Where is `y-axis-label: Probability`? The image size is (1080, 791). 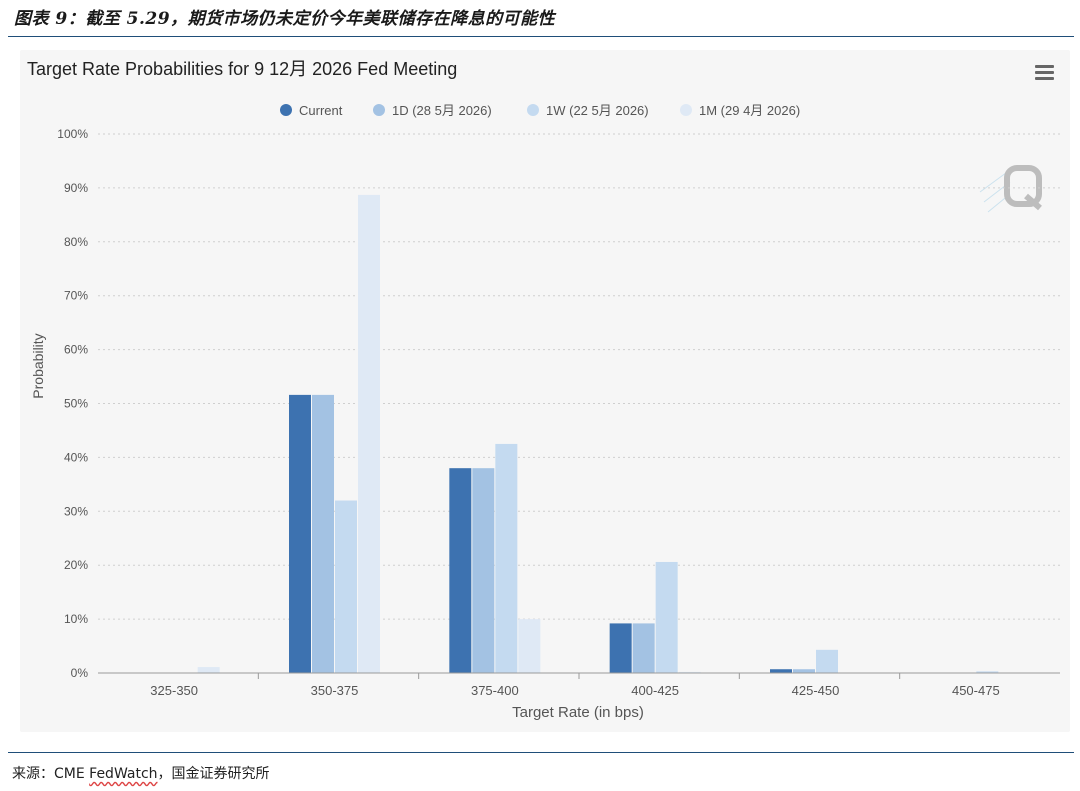 y-axis-label: Probability is located at coordinates (38, 365).